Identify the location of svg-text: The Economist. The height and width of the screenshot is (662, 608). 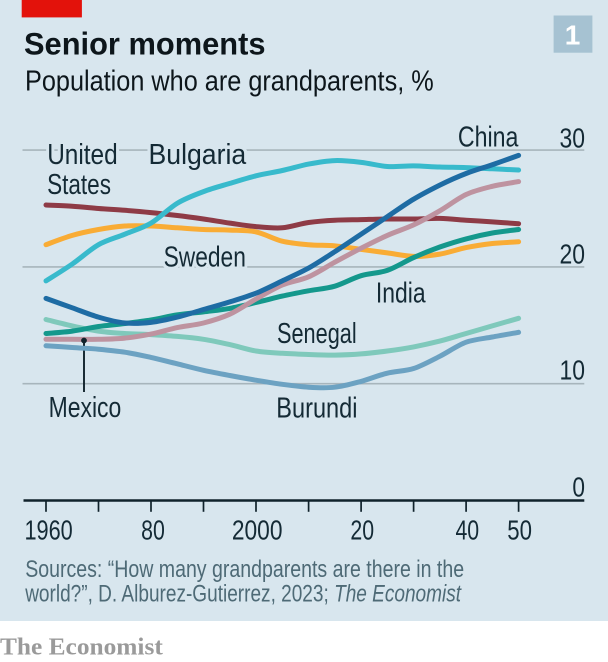
(81, 647).